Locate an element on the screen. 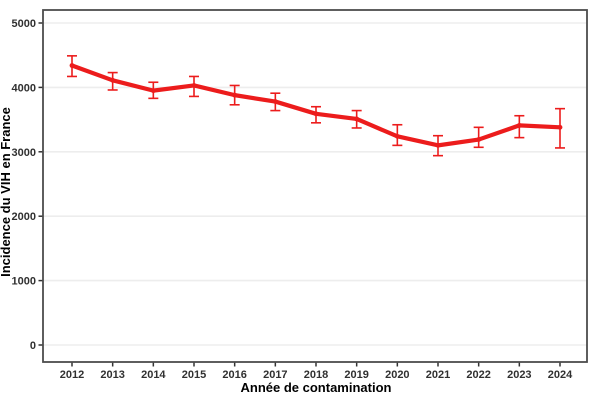 The image size is (605, 400). x-axis-title: Année de contamination is located at coordinates (316, 387).